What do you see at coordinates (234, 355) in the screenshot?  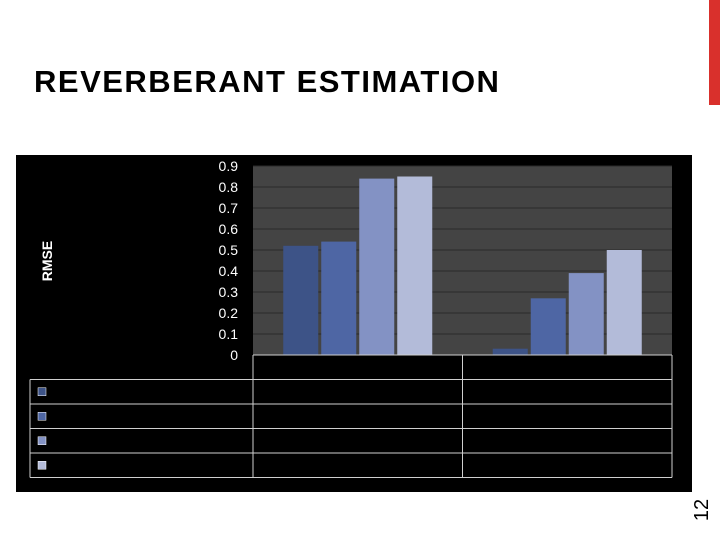 I see `y-tick-label: 0` at bounding box center [234, 355].